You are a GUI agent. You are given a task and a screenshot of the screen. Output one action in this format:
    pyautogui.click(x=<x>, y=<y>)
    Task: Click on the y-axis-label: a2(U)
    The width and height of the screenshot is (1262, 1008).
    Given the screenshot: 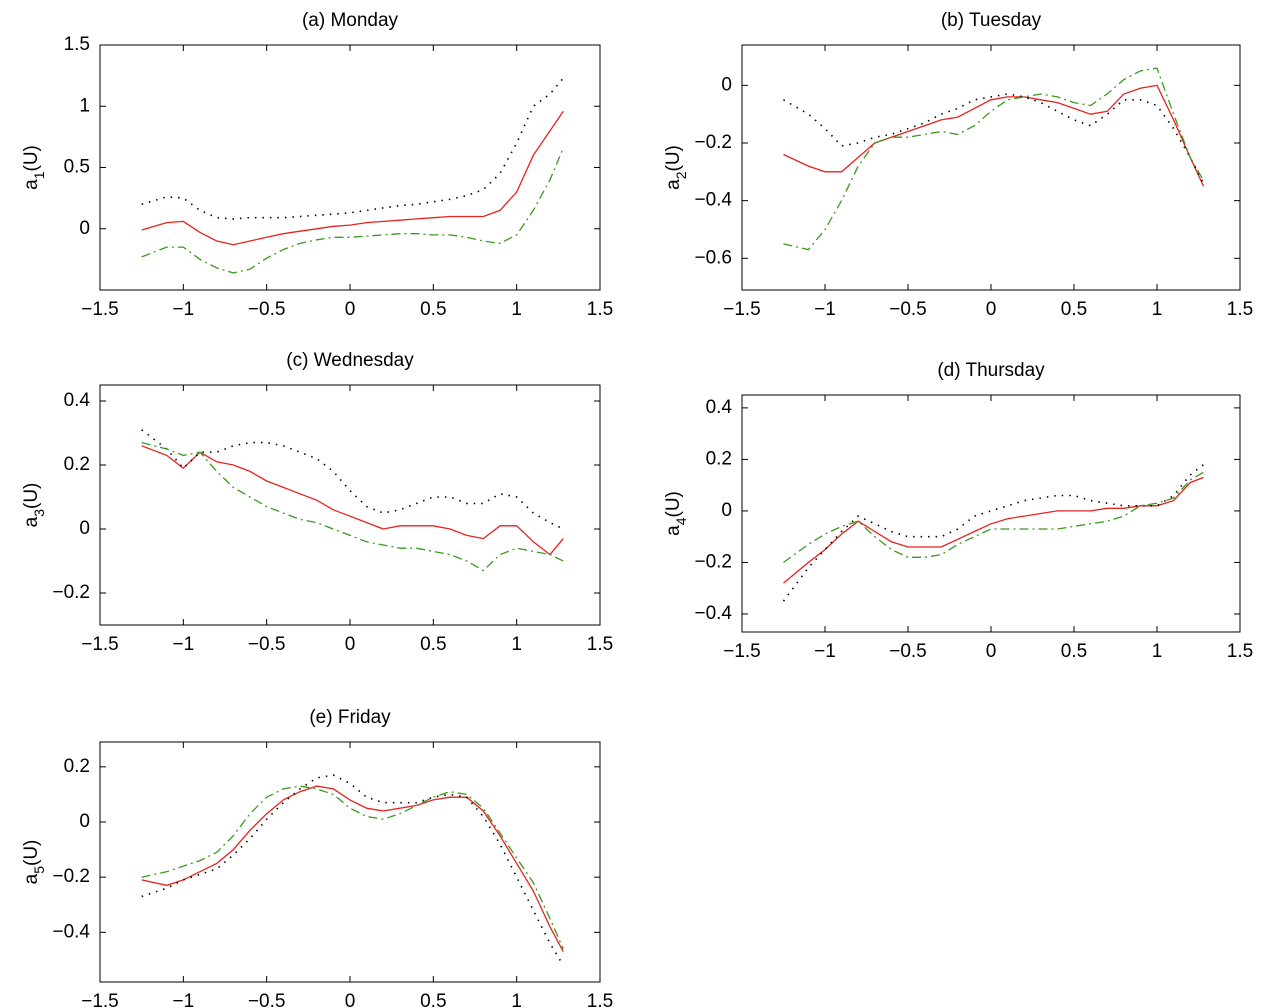 What is the action you would take?
    pyautogui.click(x=676, y=167)
    